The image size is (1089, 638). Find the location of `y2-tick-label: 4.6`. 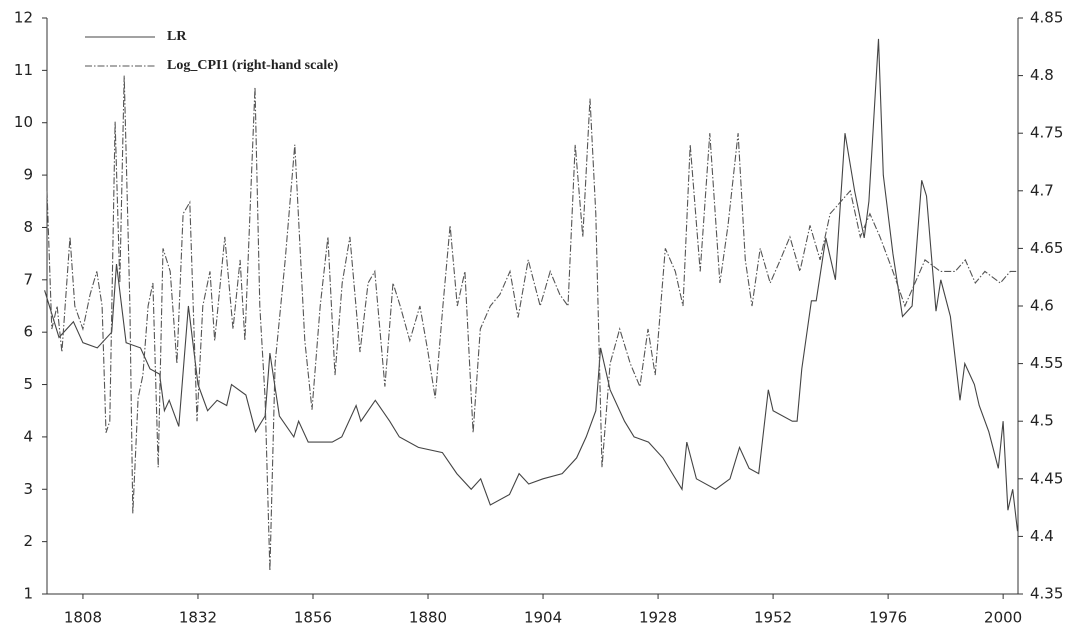

y2-tick-label: 4.6 is located at coordinates (1042, 306).